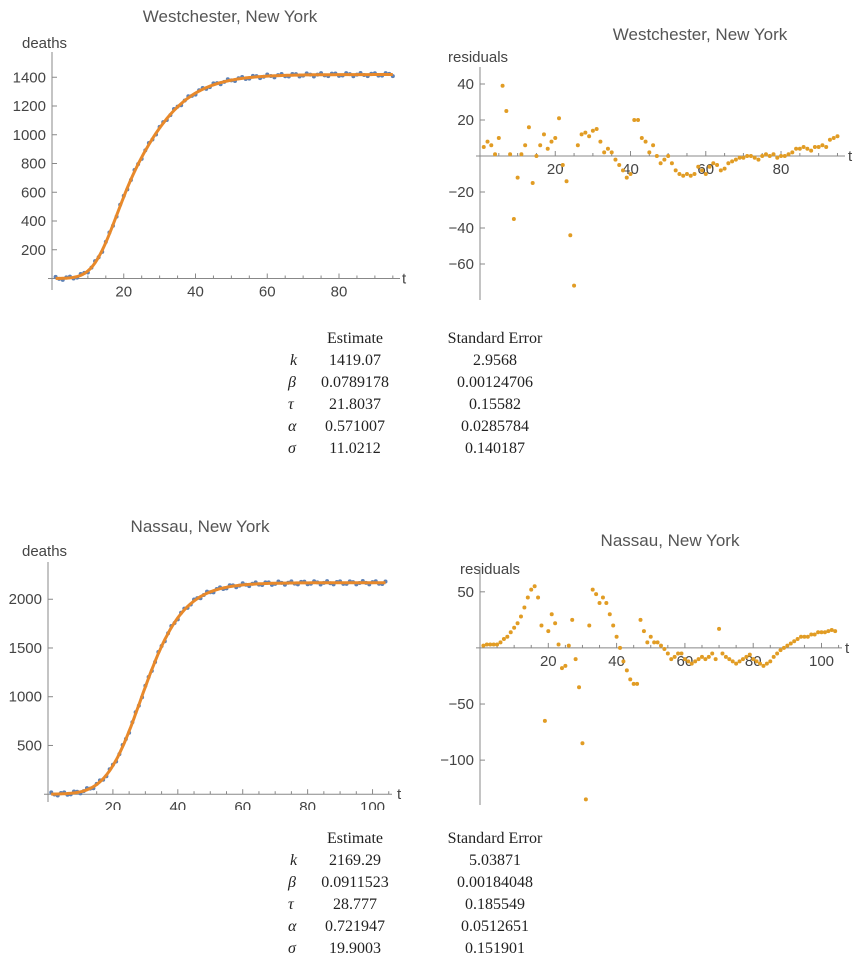 This screenshot has width=861, height=976. I want to click on y-tick-label: 20, so click(465, 120).